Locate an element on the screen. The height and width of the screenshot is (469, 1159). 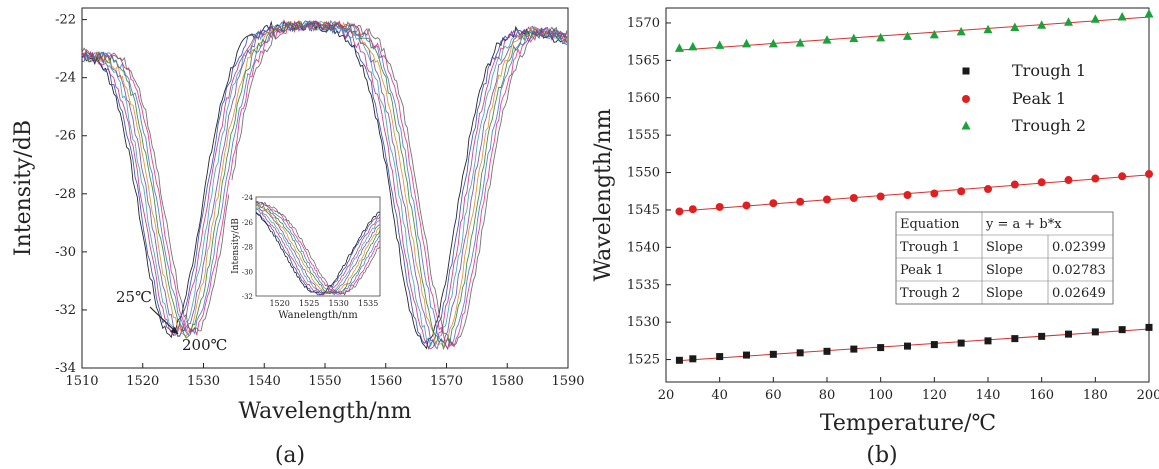
panel-a-x-tick-label: 1580 is located at coordinates (507, 381).